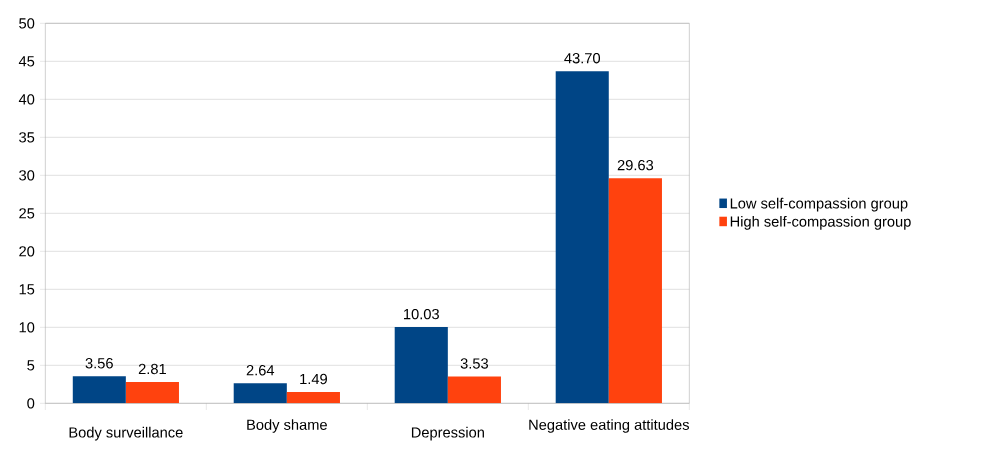 Image resolution: width=1004 pixels, height=466 pixels. I want to click on y-tick-label: 20, so click(27, 251).